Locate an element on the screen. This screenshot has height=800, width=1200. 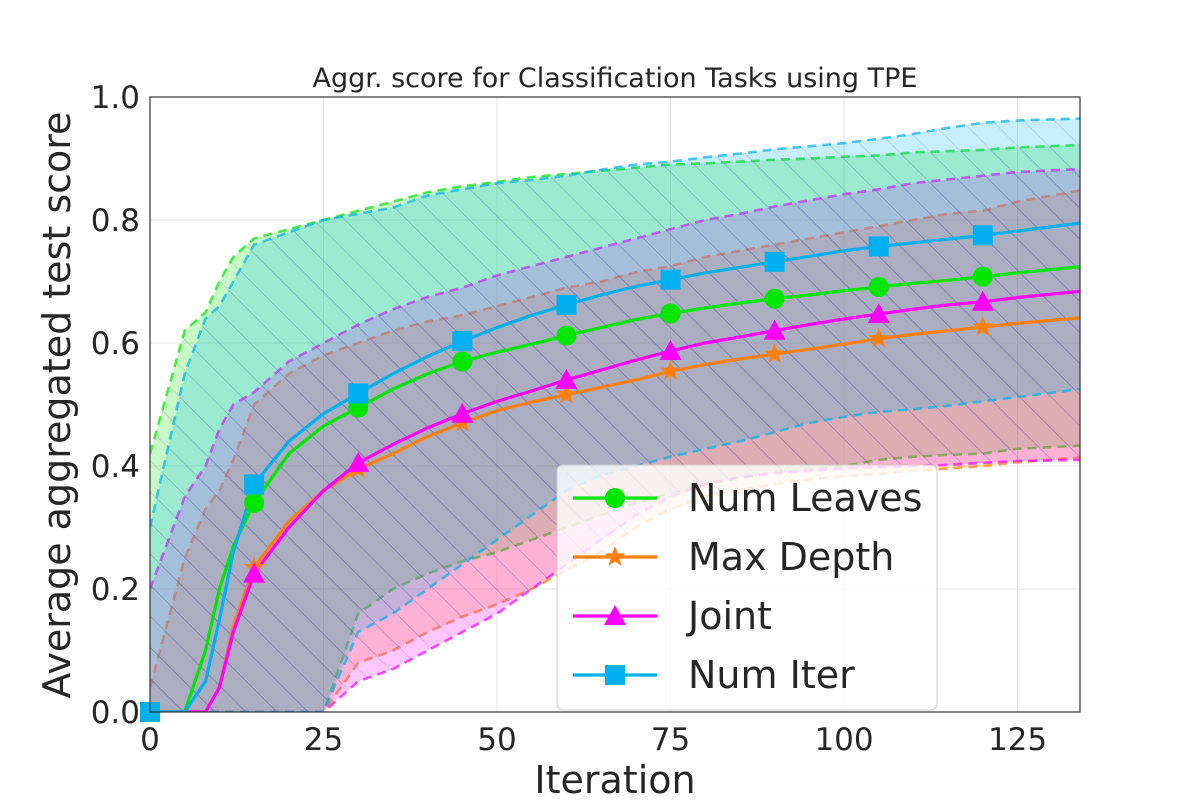
x-tick-label: 125 is located at coordinates (1017, 740).